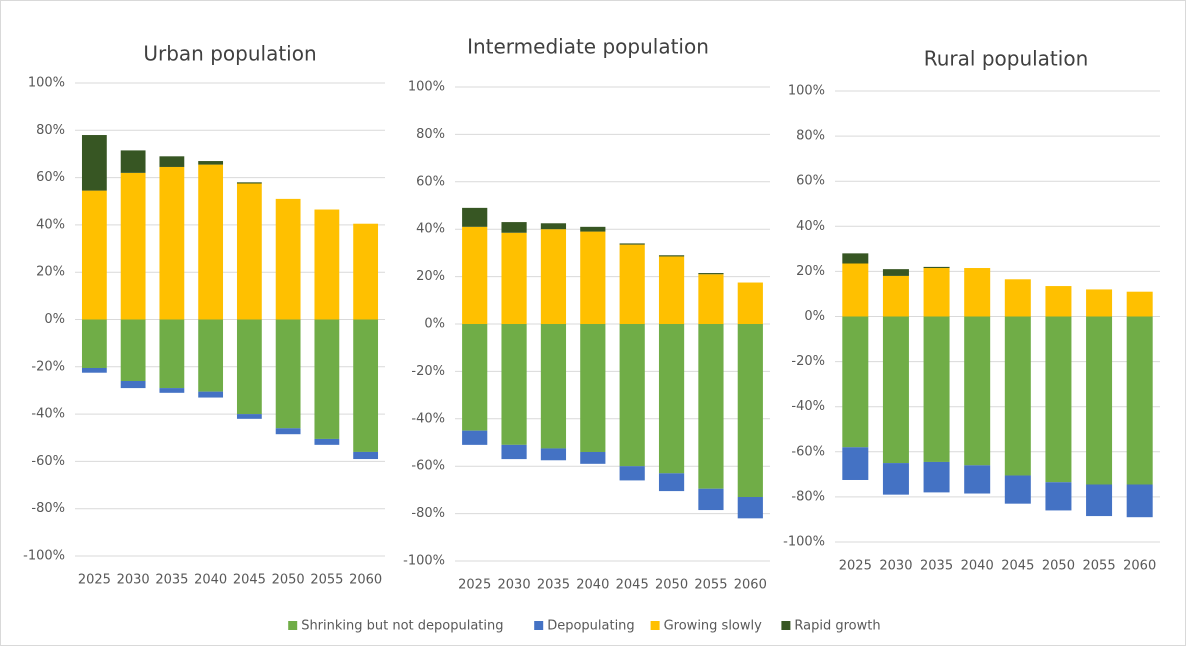 The height and width of the screenshot is (646, 1186). I want to click on chart-title: Urban population, so click(229, 54).